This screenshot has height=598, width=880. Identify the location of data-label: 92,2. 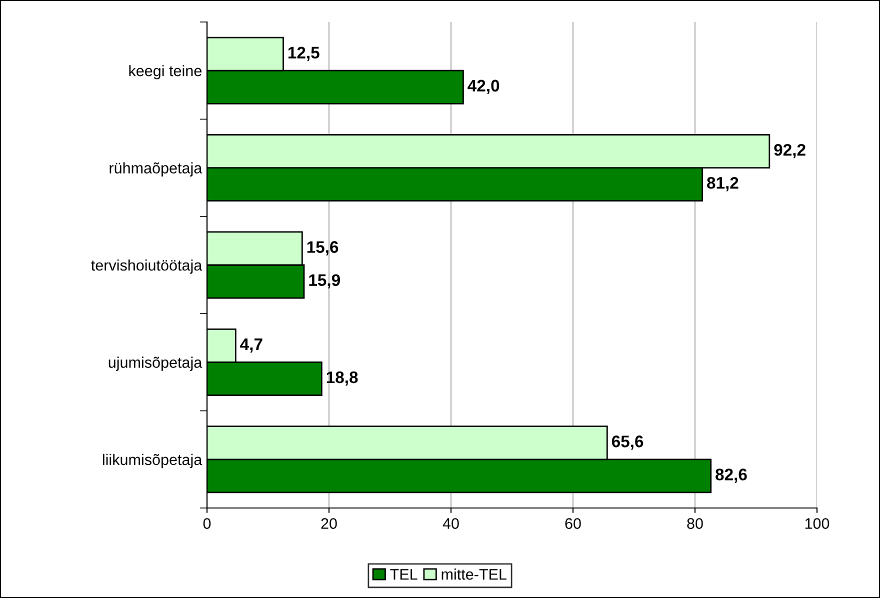
(790, 151).